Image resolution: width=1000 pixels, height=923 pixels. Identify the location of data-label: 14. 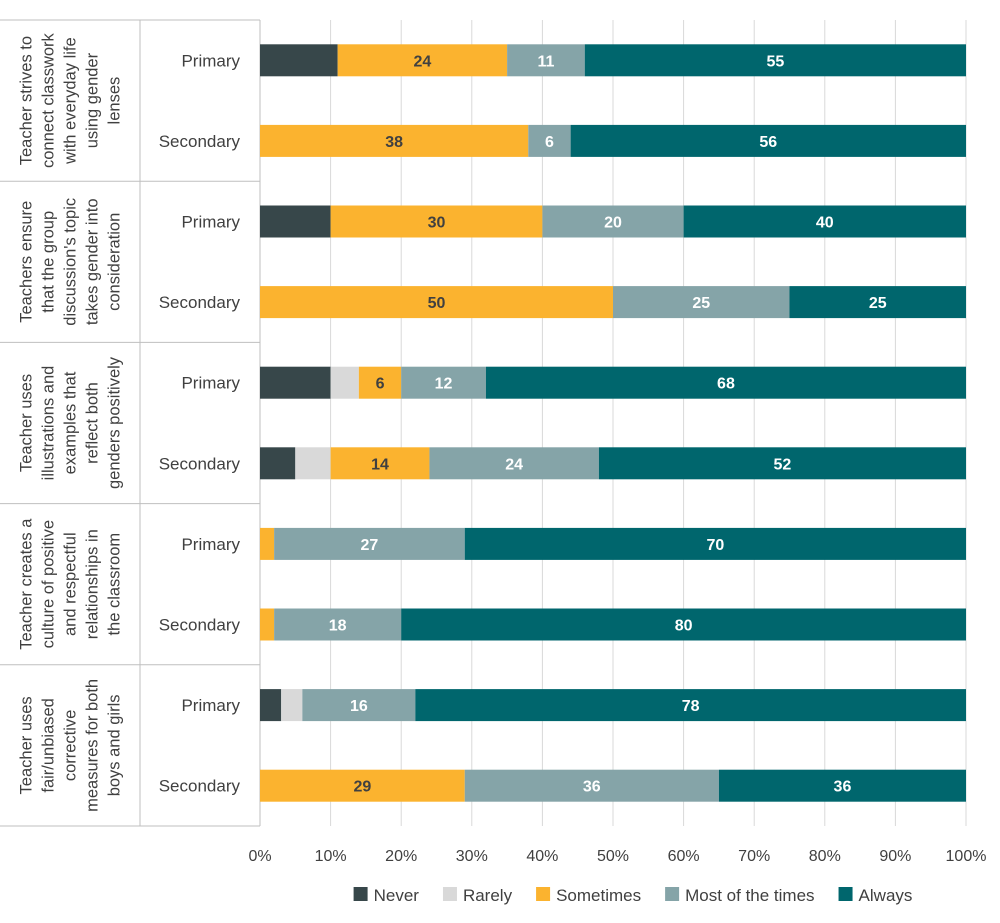
(380, 464).